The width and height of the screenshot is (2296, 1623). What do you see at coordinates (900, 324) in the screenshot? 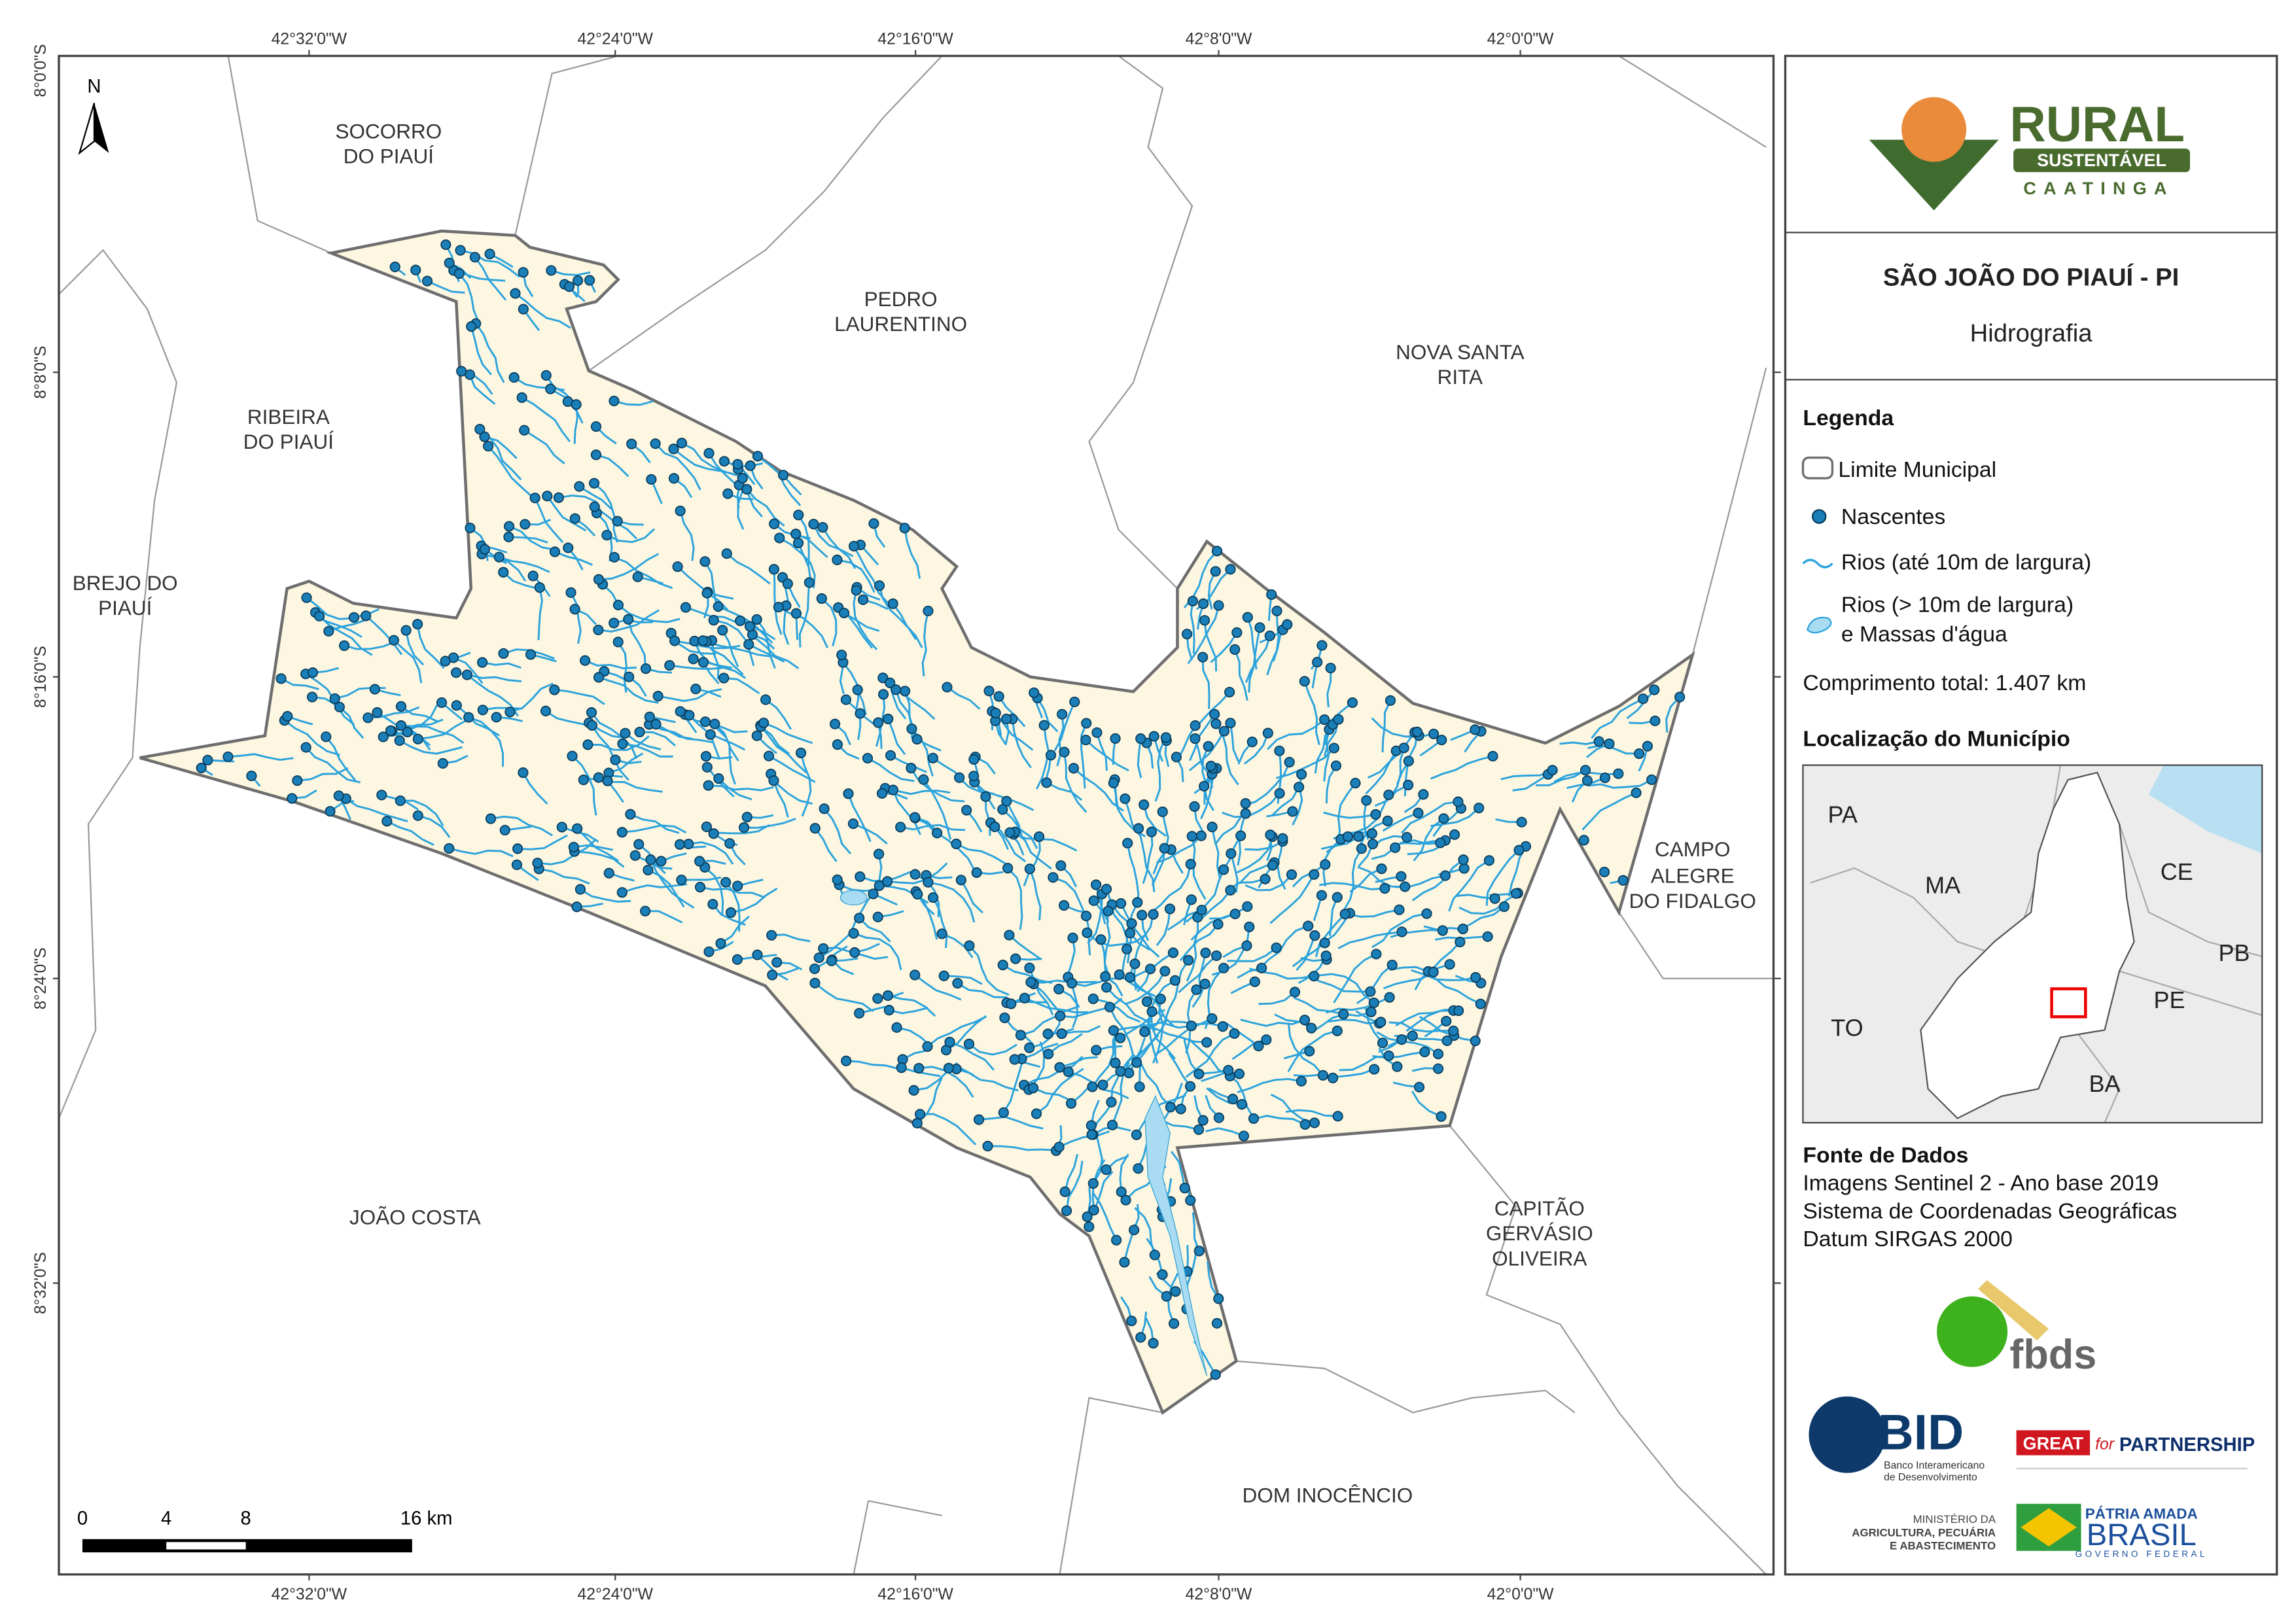
I see `neighbor-name: LAURENTINO` at bounding box center [900, 324].